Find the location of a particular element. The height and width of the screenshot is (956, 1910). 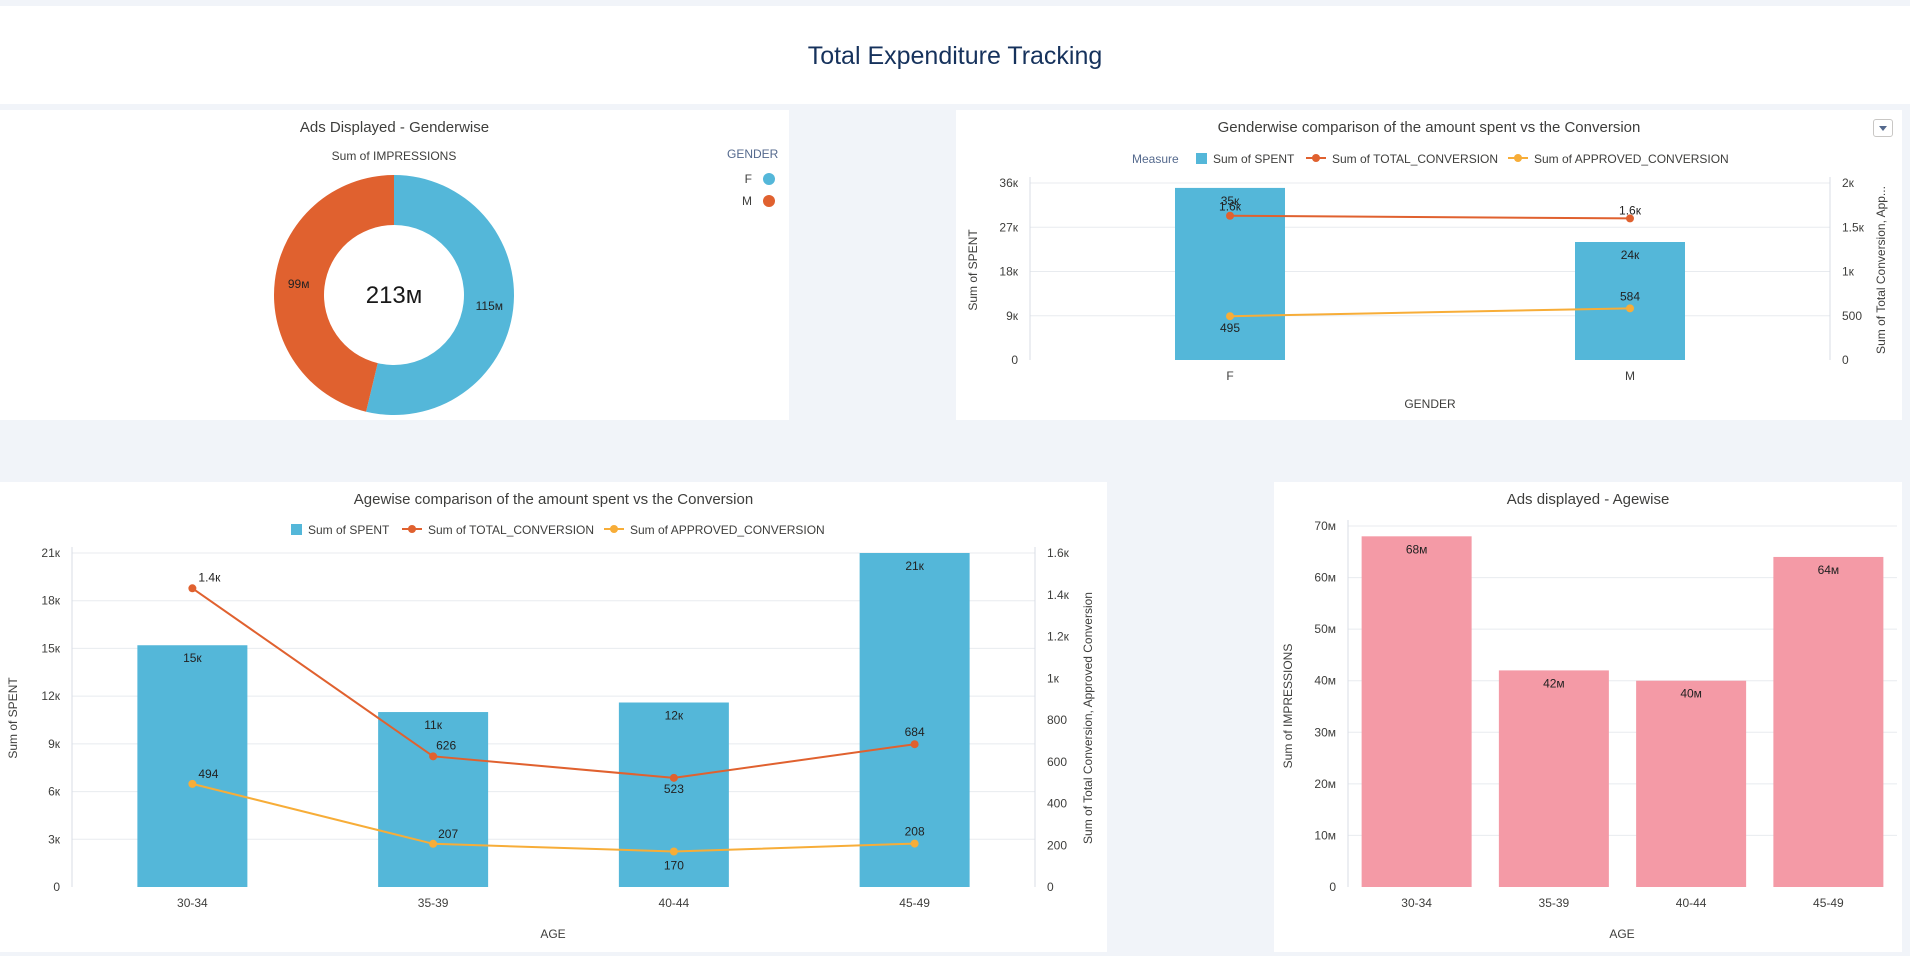

donut-center-total: 213м is located at coordinates (394, 295).